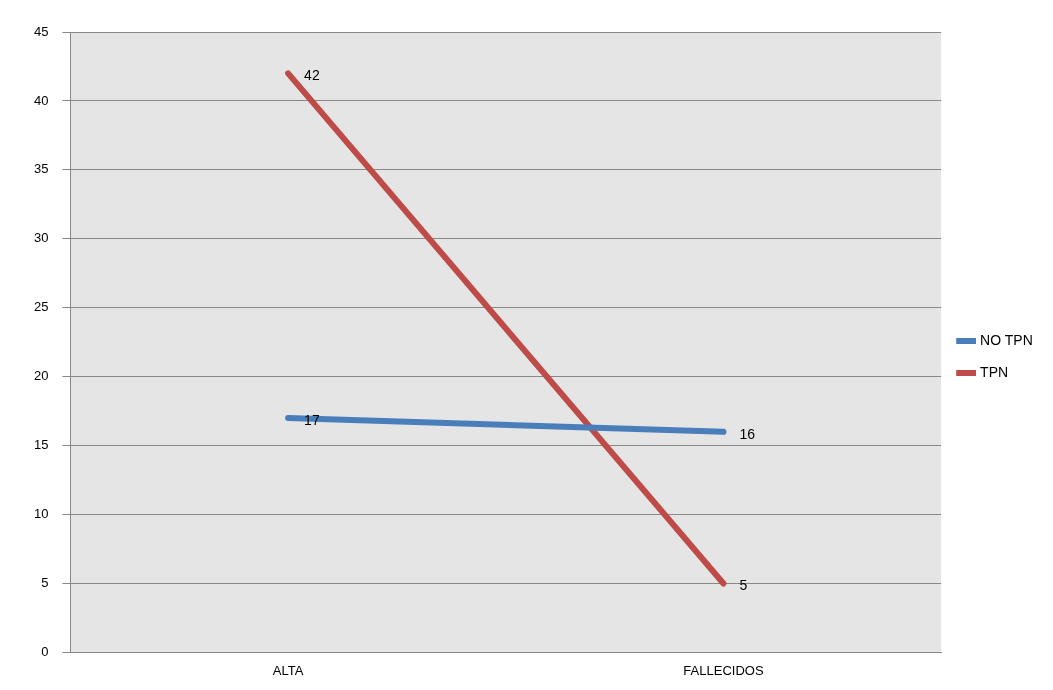 The image size is (1053, 690). Describe the element at coordinates (312, 75) in the screenshot. I see `data-label: 42` at that location.